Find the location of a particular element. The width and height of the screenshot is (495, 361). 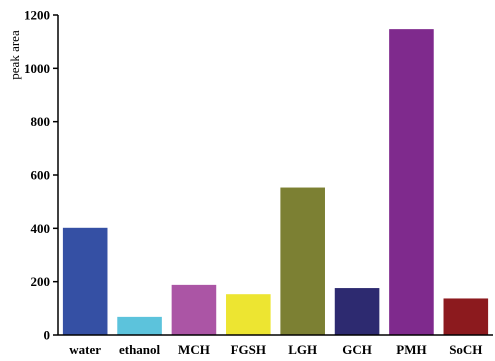

bar-gch is located at coordinates (357, 311).